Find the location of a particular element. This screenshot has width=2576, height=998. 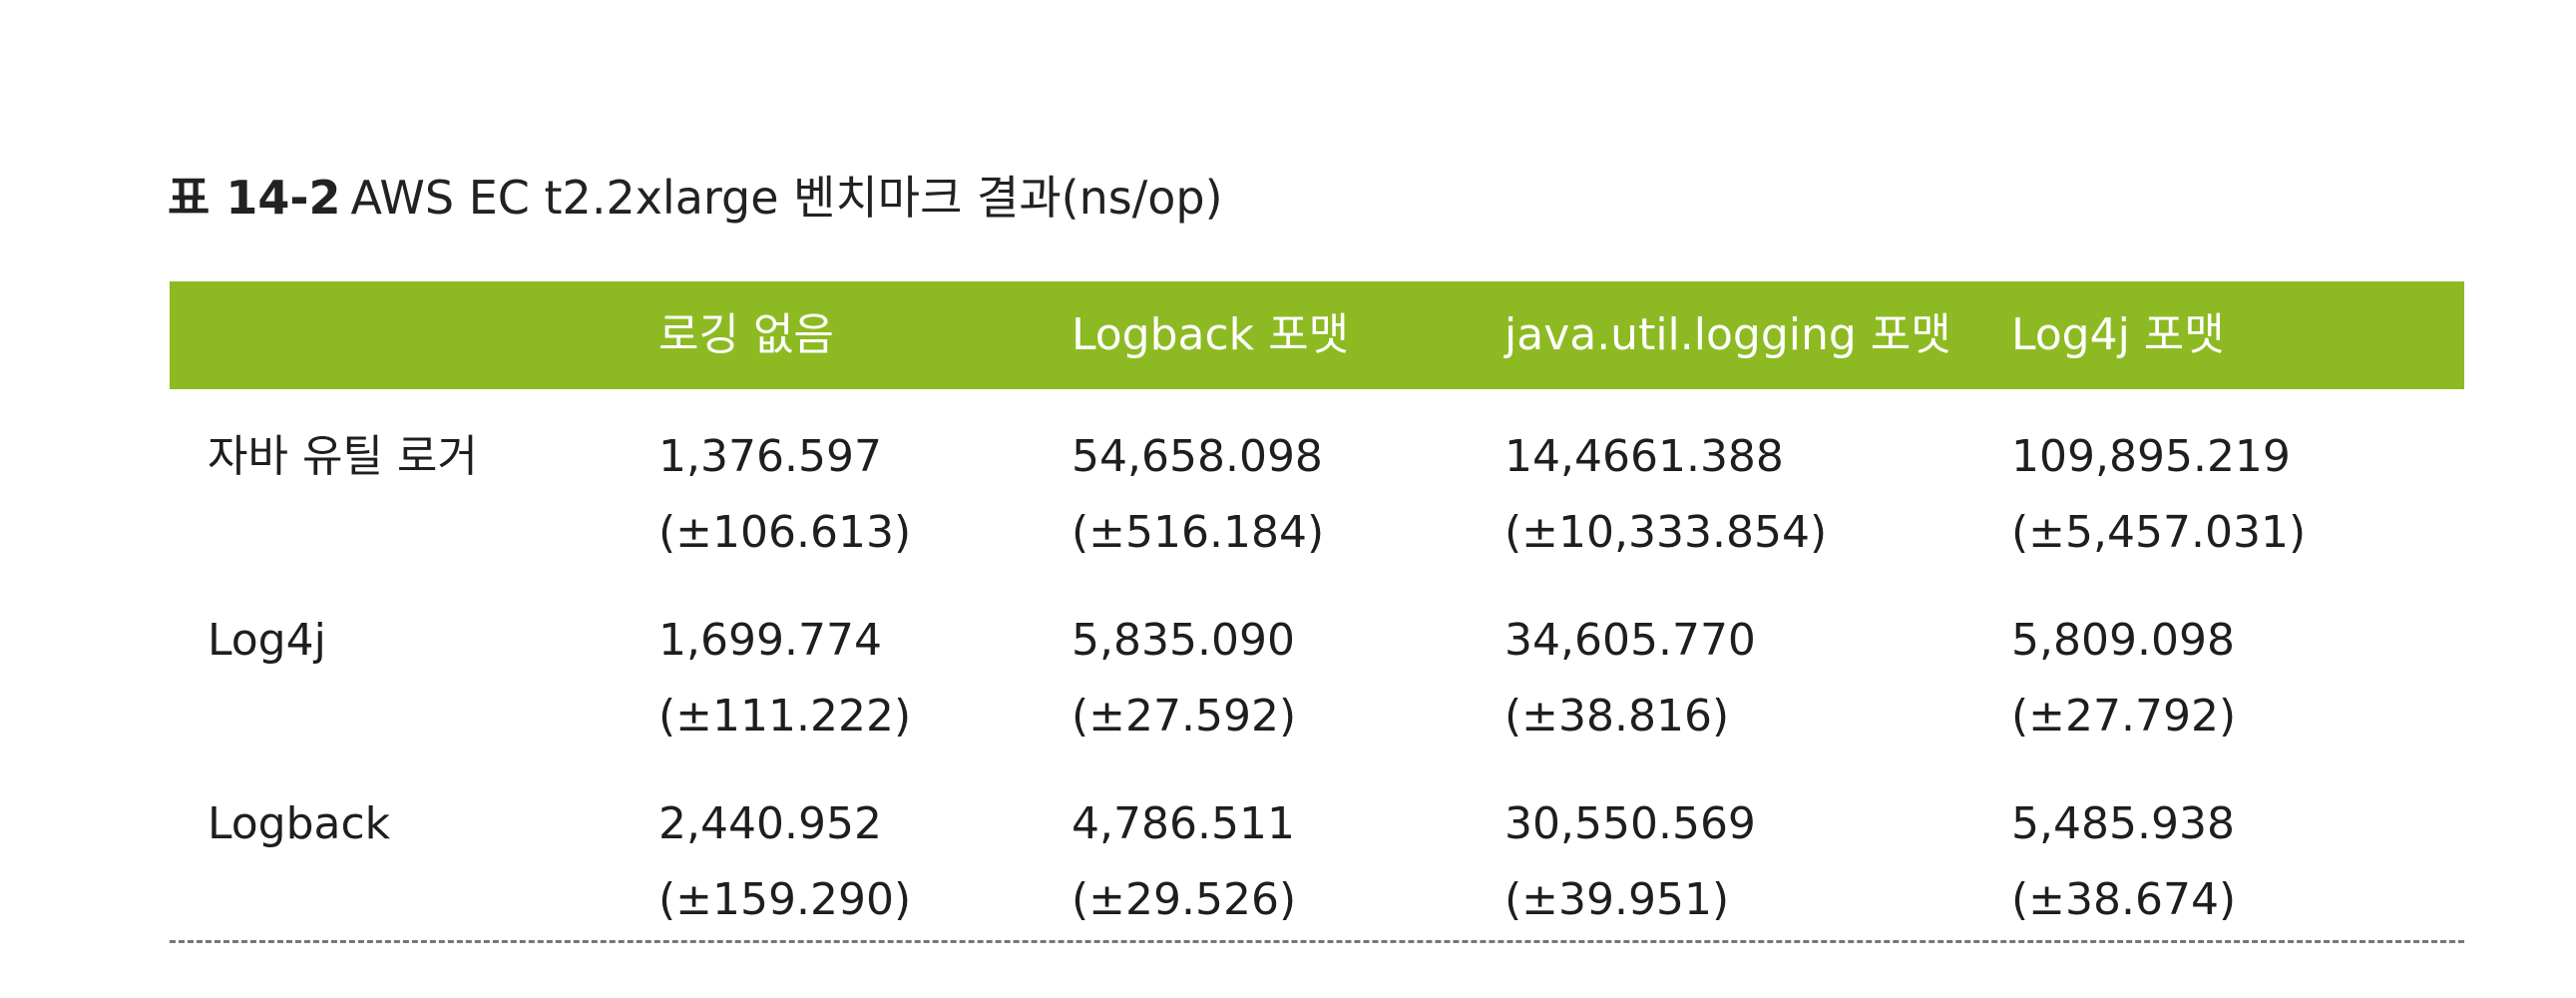

cell-value: 5,809.098 is located at coordinates (2123, 640).